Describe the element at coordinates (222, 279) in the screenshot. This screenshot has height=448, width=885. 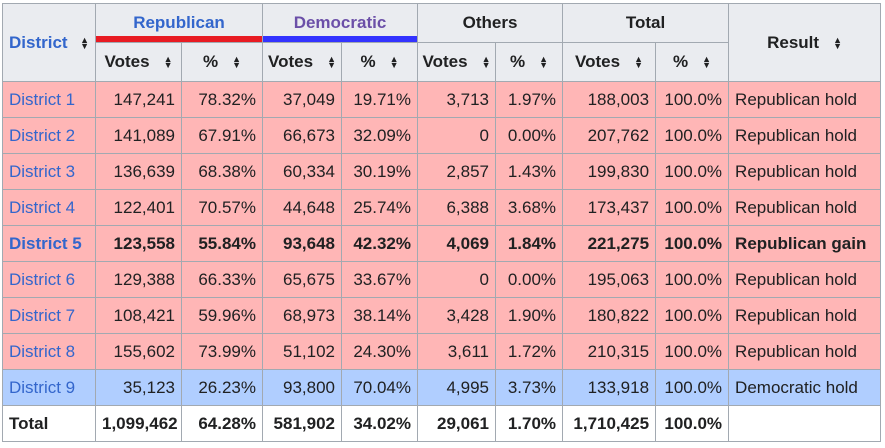
I see `rep-pct-cell: 66.33%` at that location.